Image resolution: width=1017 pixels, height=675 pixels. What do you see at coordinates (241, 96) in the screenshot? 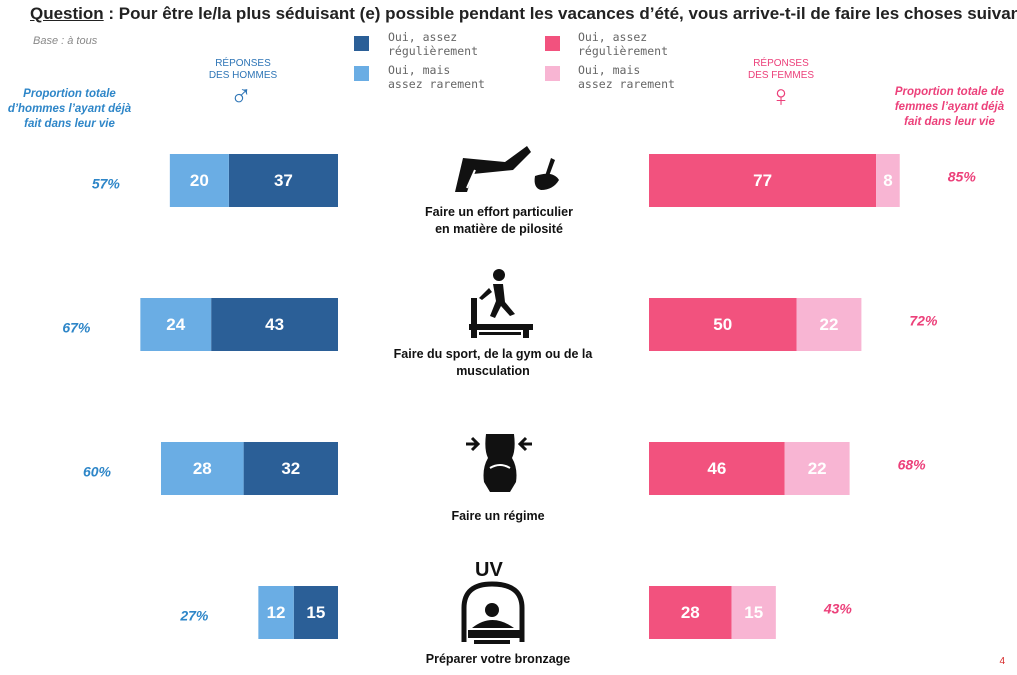
I see `male-symbol-icon: ♂` at bounding box center [241, 96].